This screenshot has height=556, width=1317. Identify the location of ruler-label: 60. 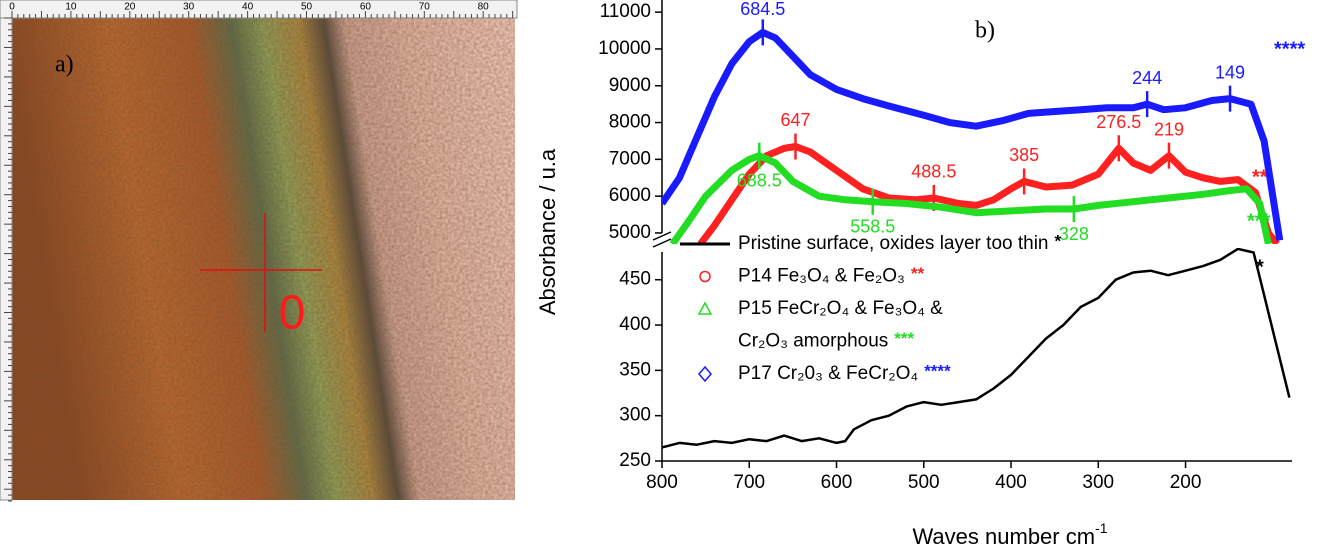
(366, 7).